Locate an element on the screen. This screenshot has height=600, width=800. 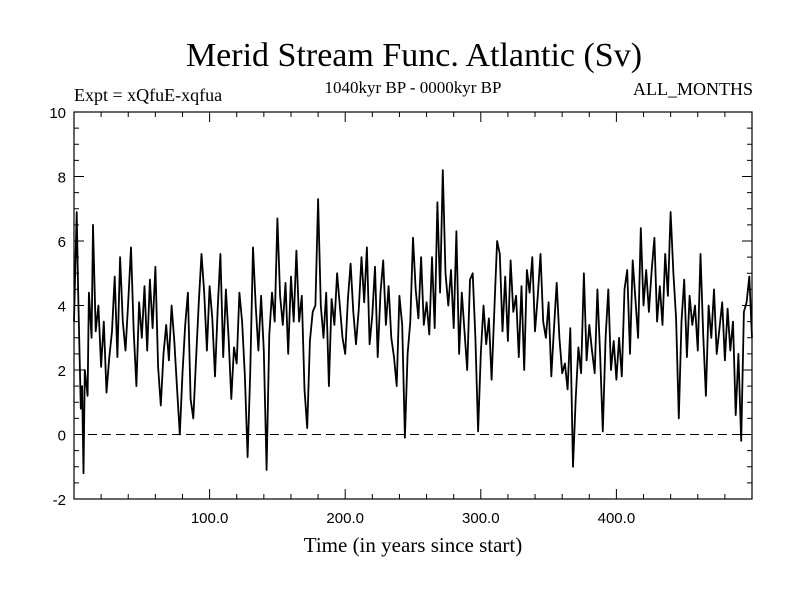
x-tick-label: 400.0 is located at coordinates (617, 518).